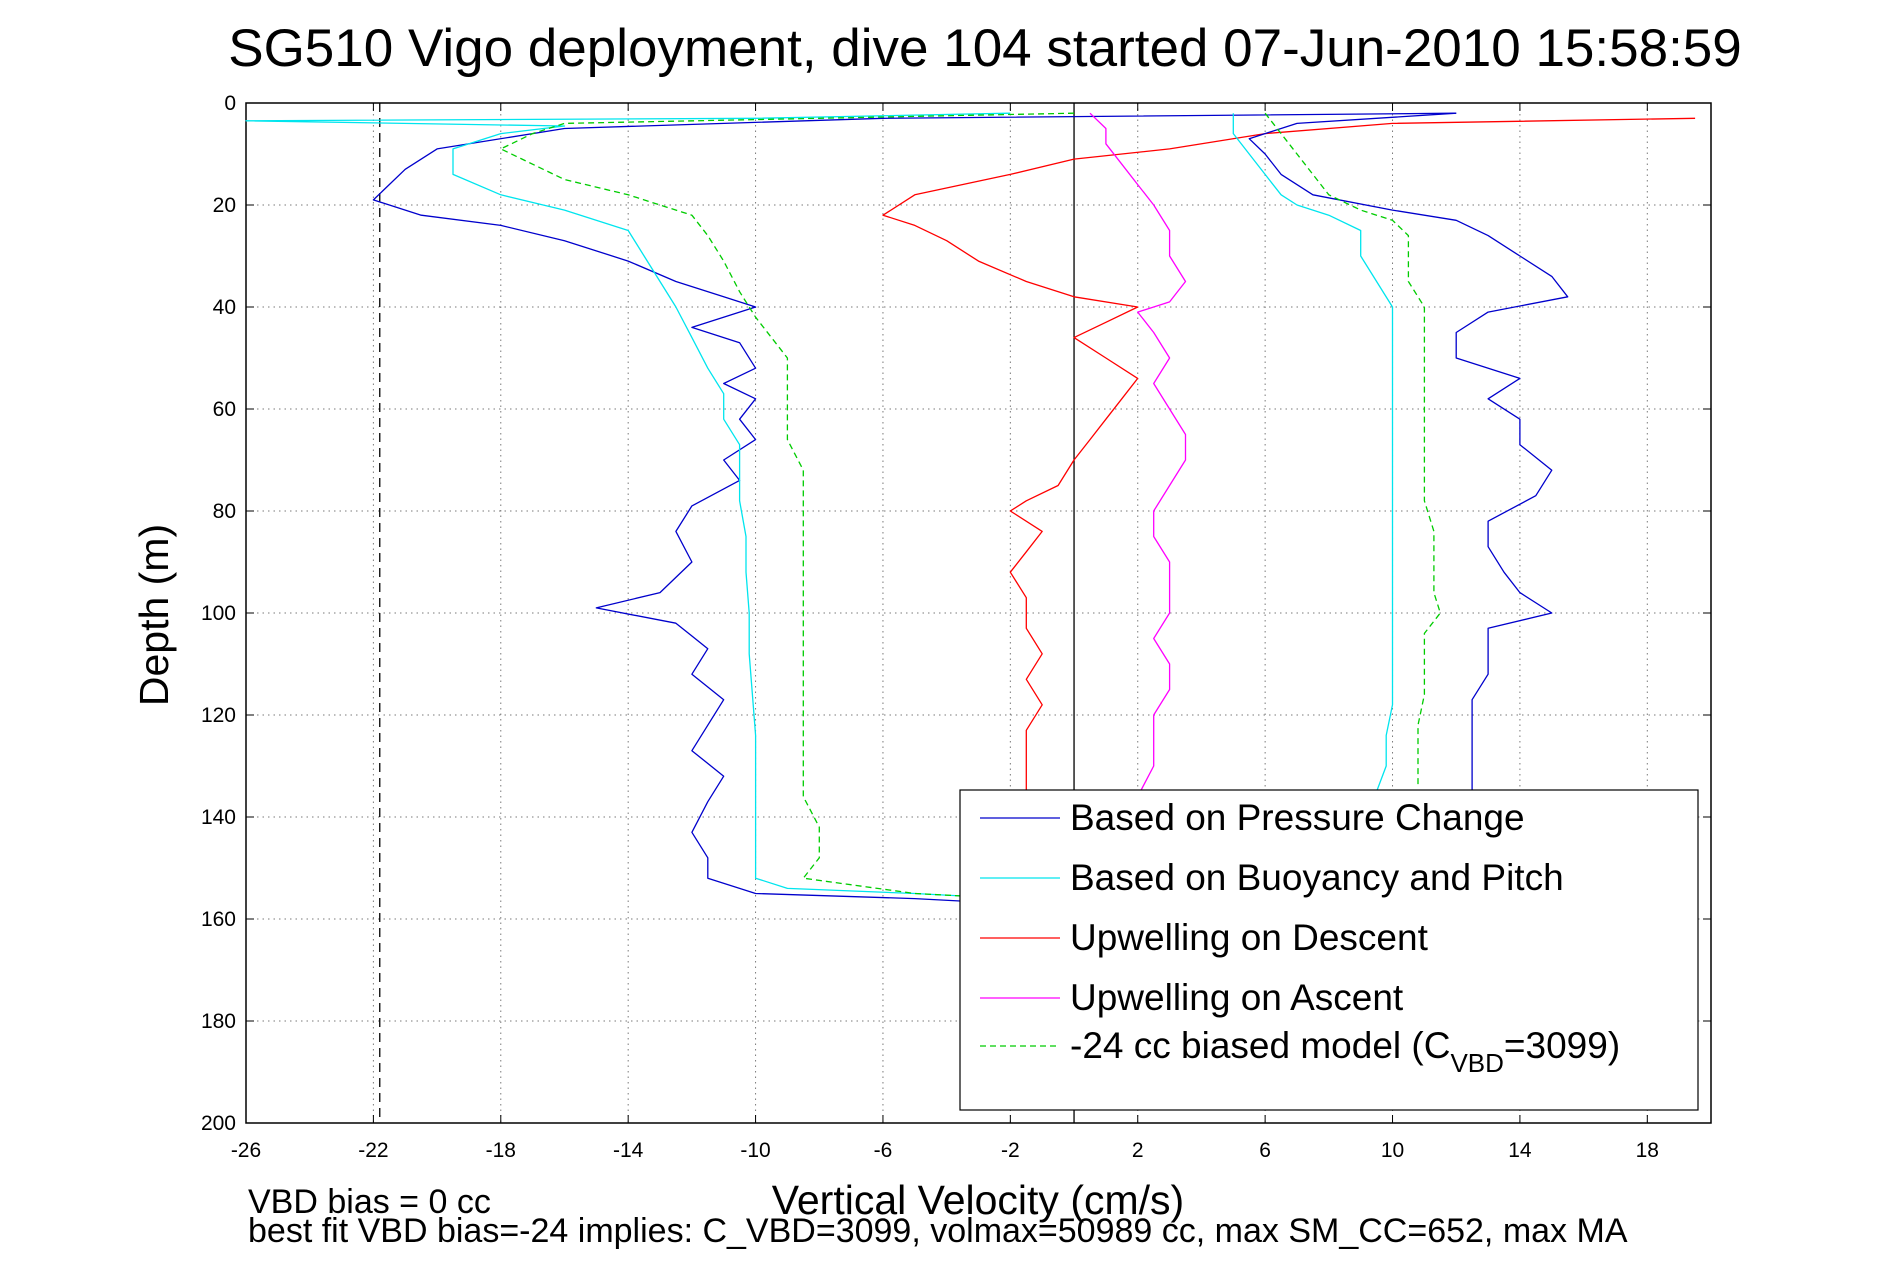 The width and height of the screenshot is (1891, 1262). Describe the element at coordinates (246, 1150) in the screenshot. I see `x-tick-label: -26` at that location.